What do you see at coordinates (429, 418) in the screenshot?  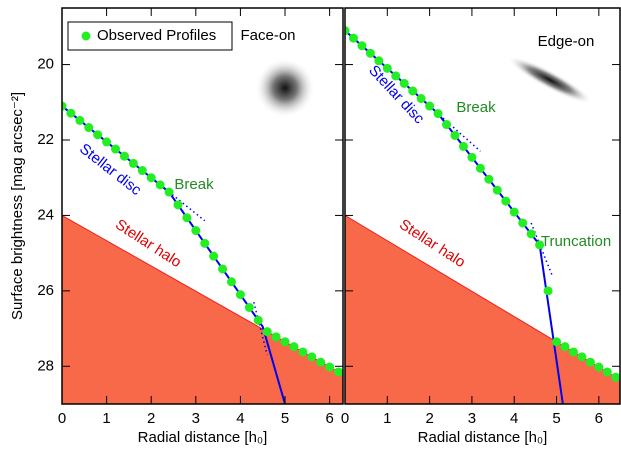 I see `x-tick-label: 2` at bounding box center [429, 418].